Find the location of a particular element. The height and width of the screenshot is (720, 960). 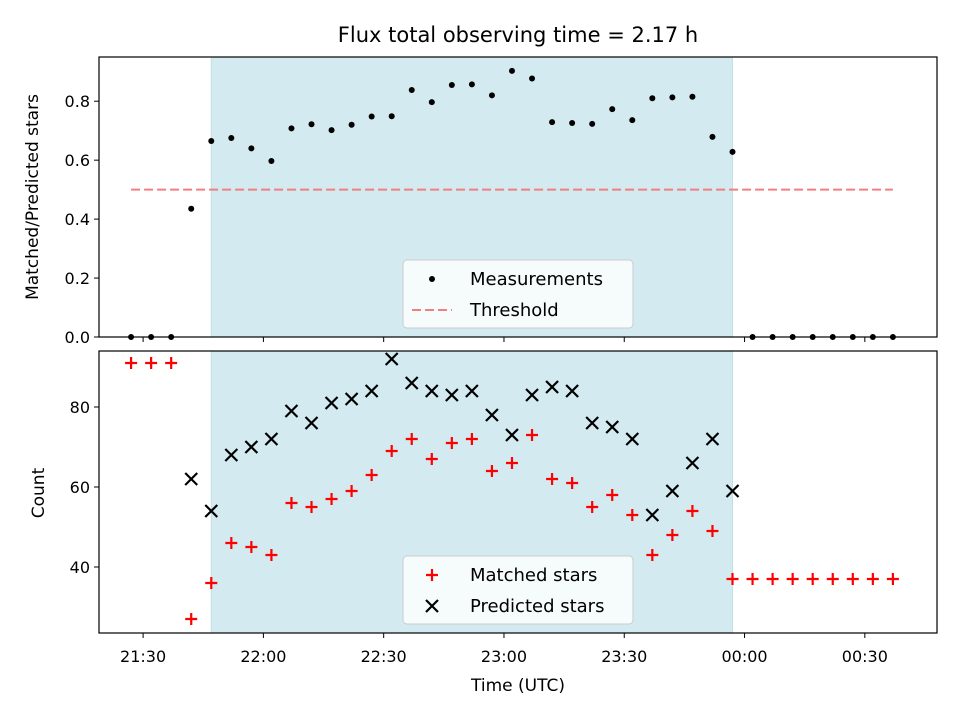

legend-label: Predicted stars is located at coordinates (537, 606).